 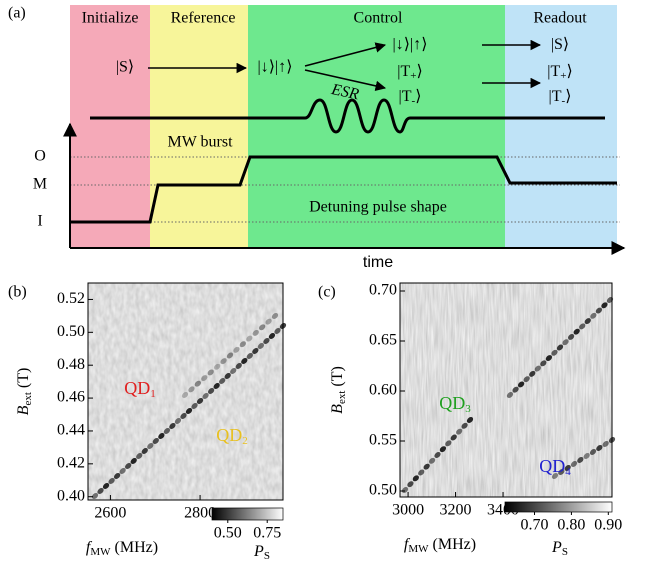 I want to click on y-tick-label: 0.55, so click(x=383, y=440).